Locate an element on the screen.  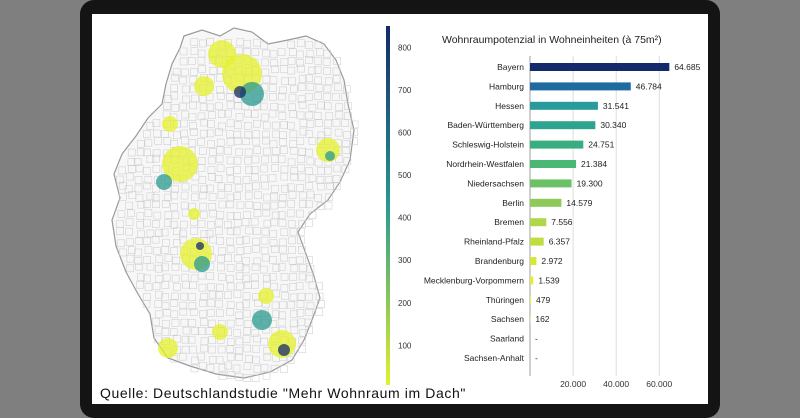
category-label: Mecklenburg-Vorpommern is located at coordinates (474, 280).